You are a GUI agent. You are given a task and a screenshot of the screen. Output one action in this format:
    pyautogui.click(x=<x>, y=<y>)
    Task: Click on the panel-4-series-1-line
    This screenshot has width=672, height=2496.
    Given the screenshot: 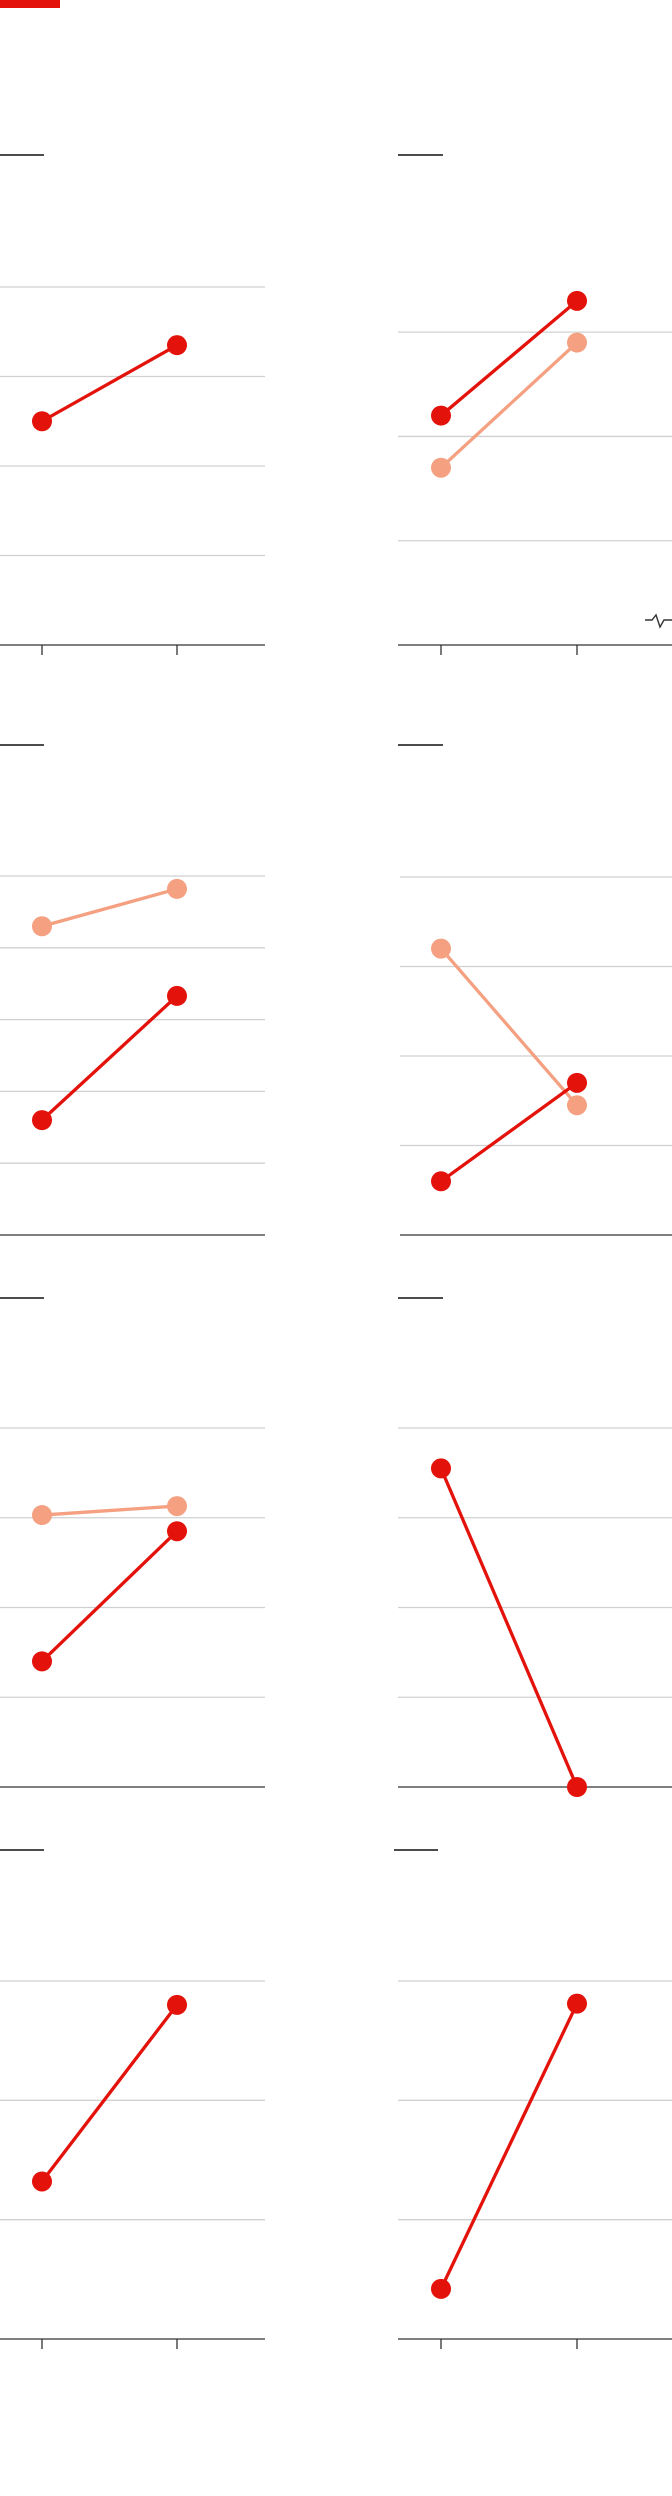 What is the action you would take?
    pyautogui.click(x=509, y=1026)
    